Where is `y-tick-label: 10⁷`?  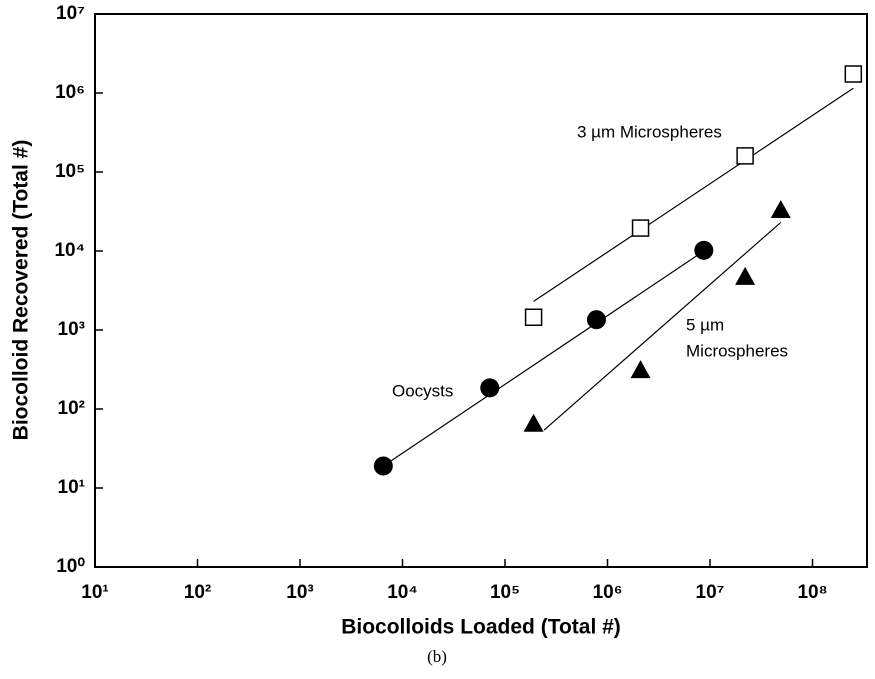 y-tick-label: 10⁷ is located at coordinates (70, 13).